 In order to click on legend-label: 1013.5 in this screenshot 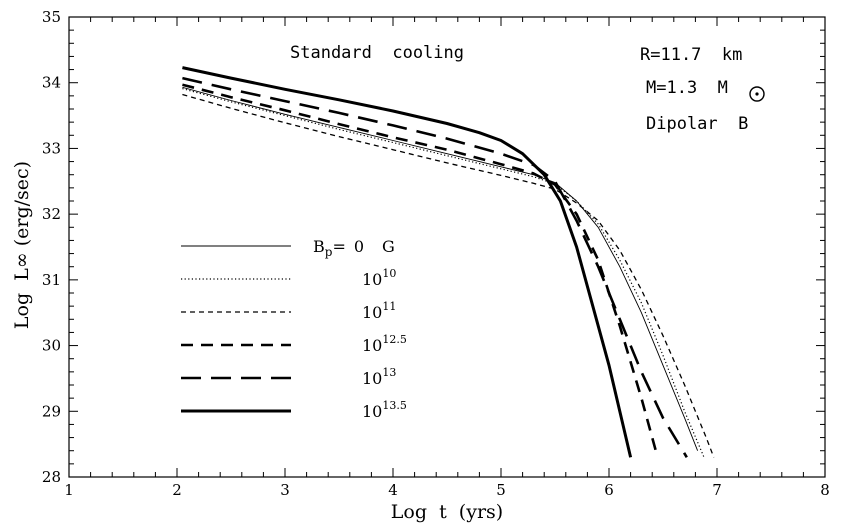, I will do `click(384, 410)`.